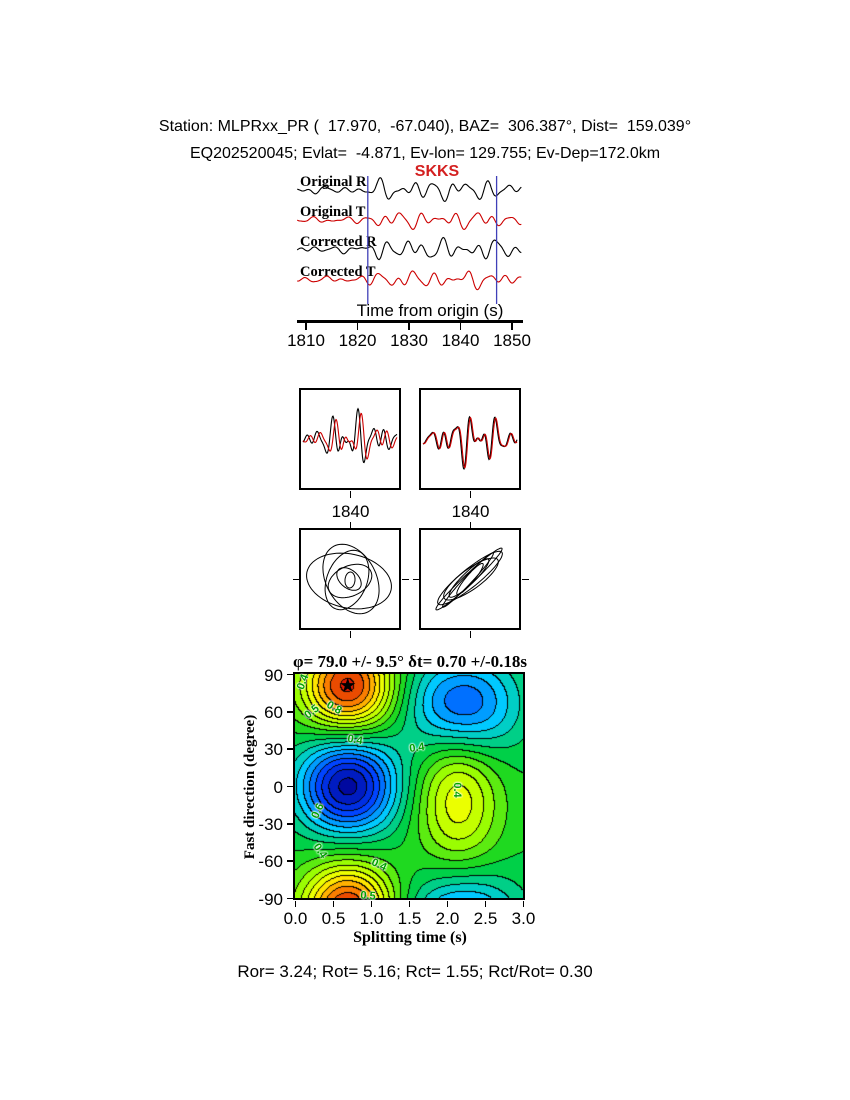  Describe the element at coordinates (295, 918) in the screenshot. I see `splitting-time-tick-label: 0.0` at that location.